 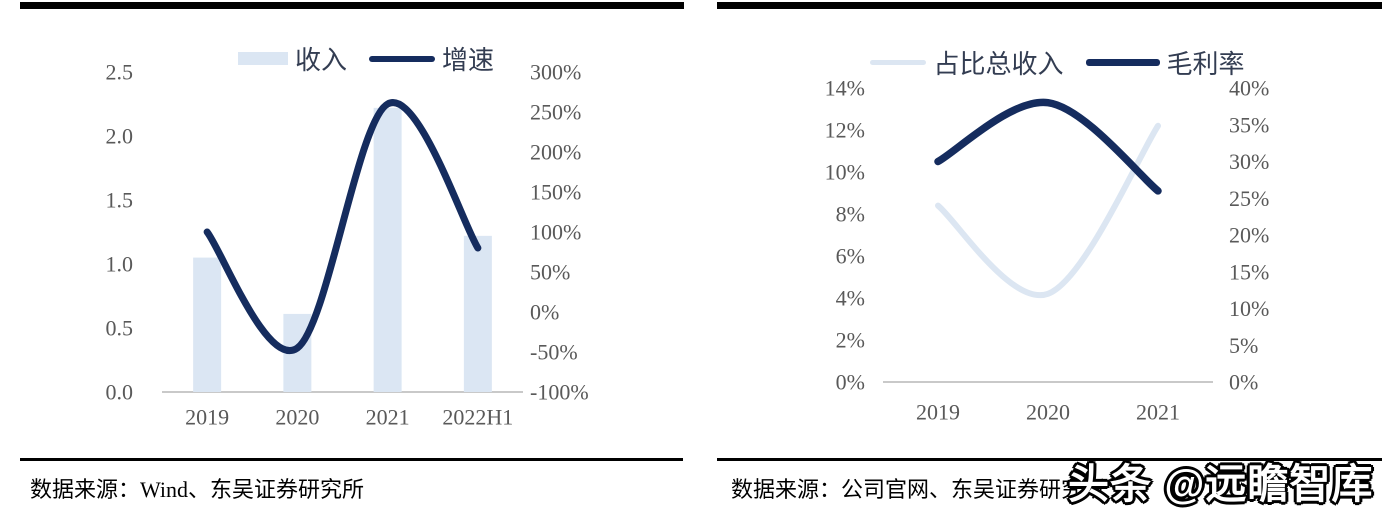 I want to click on y-tick-label: 35%, so click(x=1249, y=124).